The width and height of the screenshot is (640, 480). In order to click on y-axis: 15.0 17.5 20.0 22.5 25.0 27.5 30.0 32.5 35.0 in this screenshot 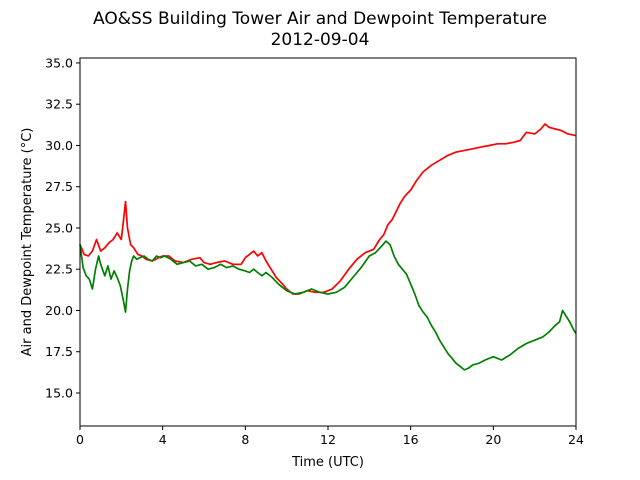, I will do `click(62, 227)`.